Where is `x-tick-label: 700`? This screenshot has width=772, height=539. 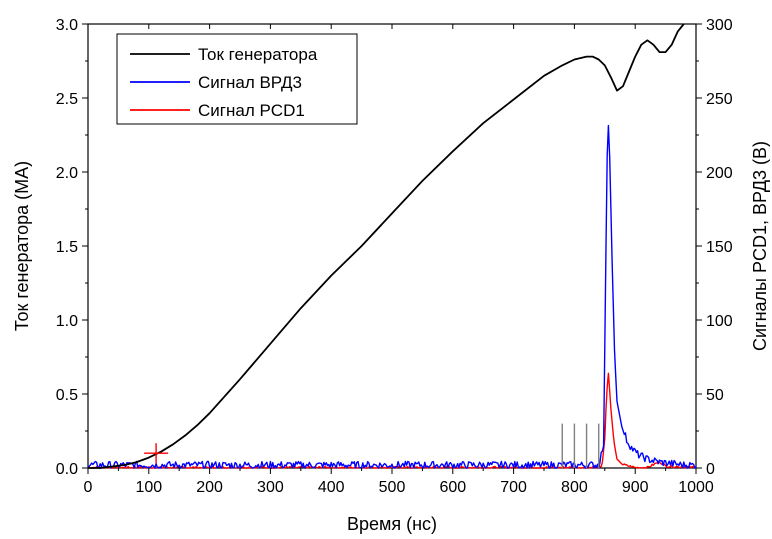
x-tick-label: 700 is located at coordinates (513, 487).